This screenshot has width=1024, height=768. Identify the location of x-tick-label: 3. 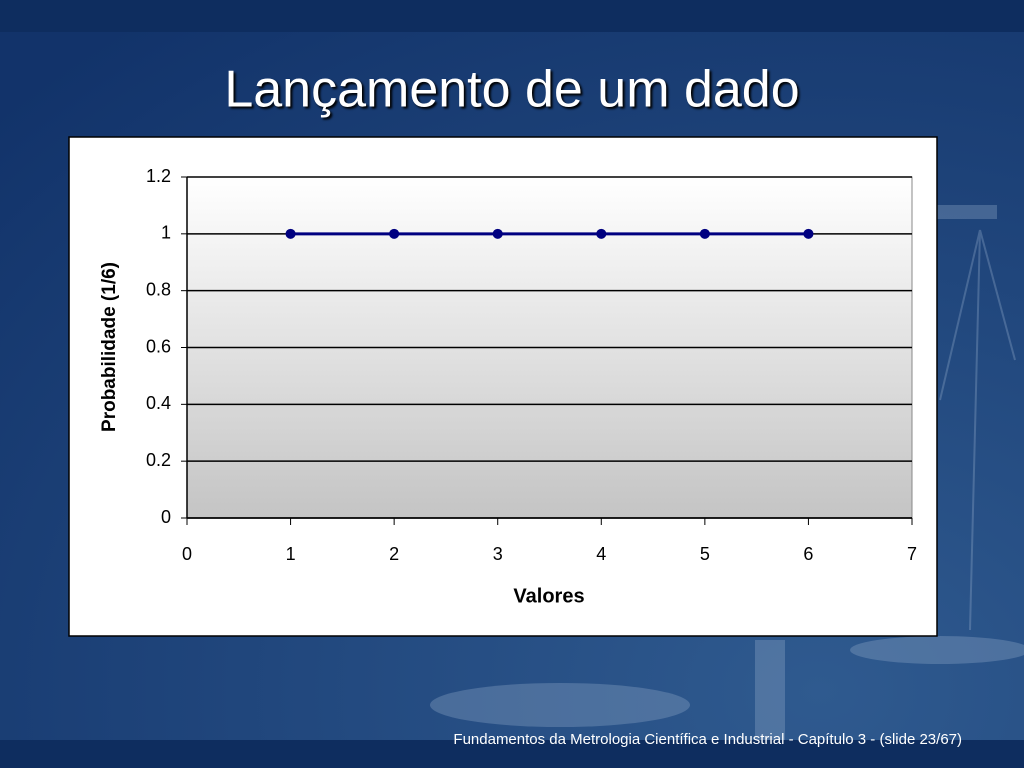
(498, 554).